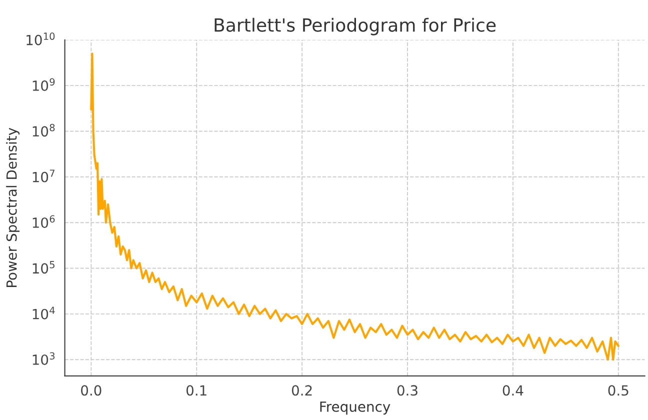  Describe the element at coordinates (355, 408) in the screenshot. I see `x-axis-title: Frequency` at that location.